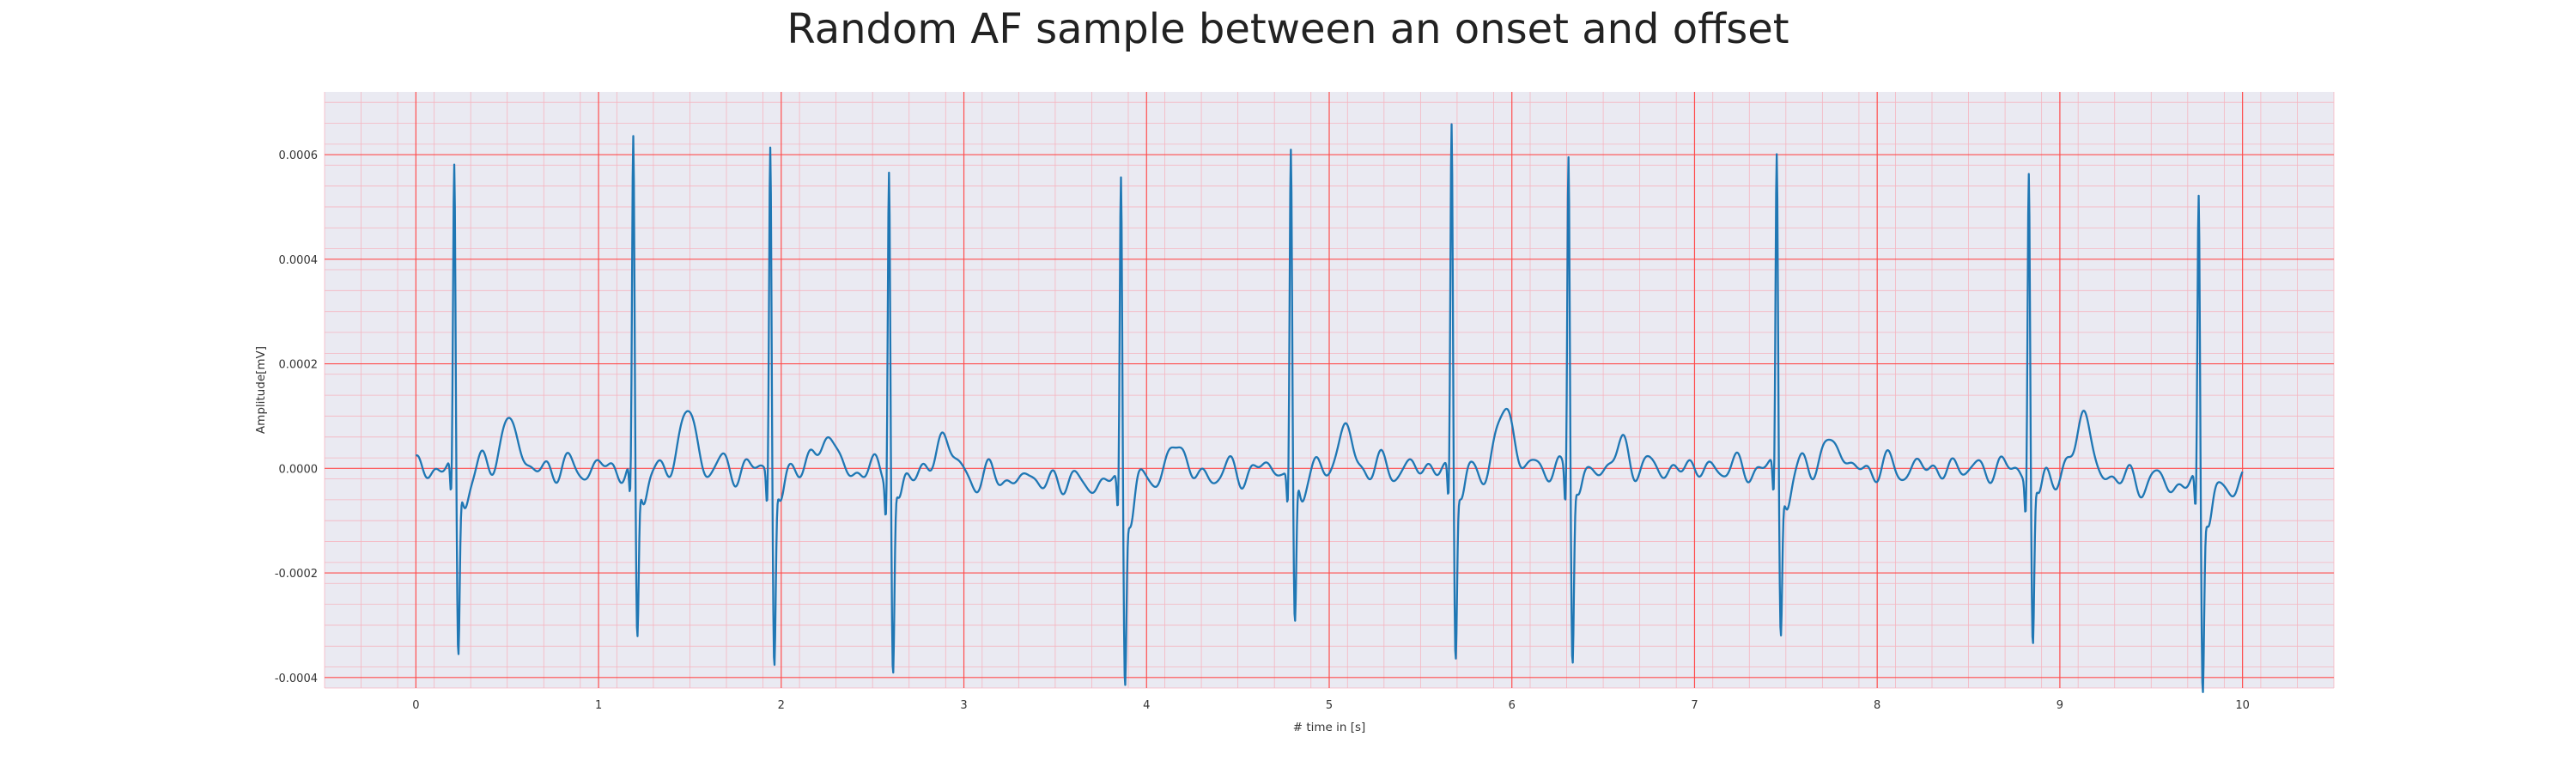 Image resolution: width=2576 pixels, height=773 pixels. I want to click on y-tick-label: 0.0006, so click(299, 155).